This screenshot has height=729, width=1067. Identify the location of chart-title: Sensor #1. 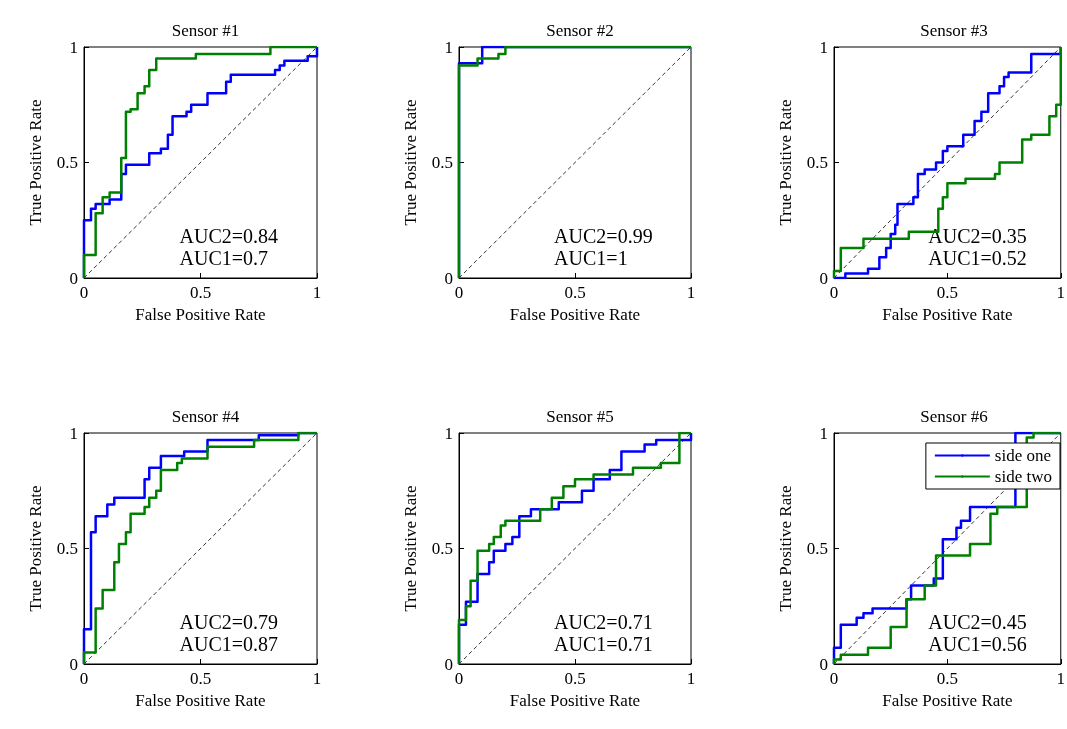
(205, 30).